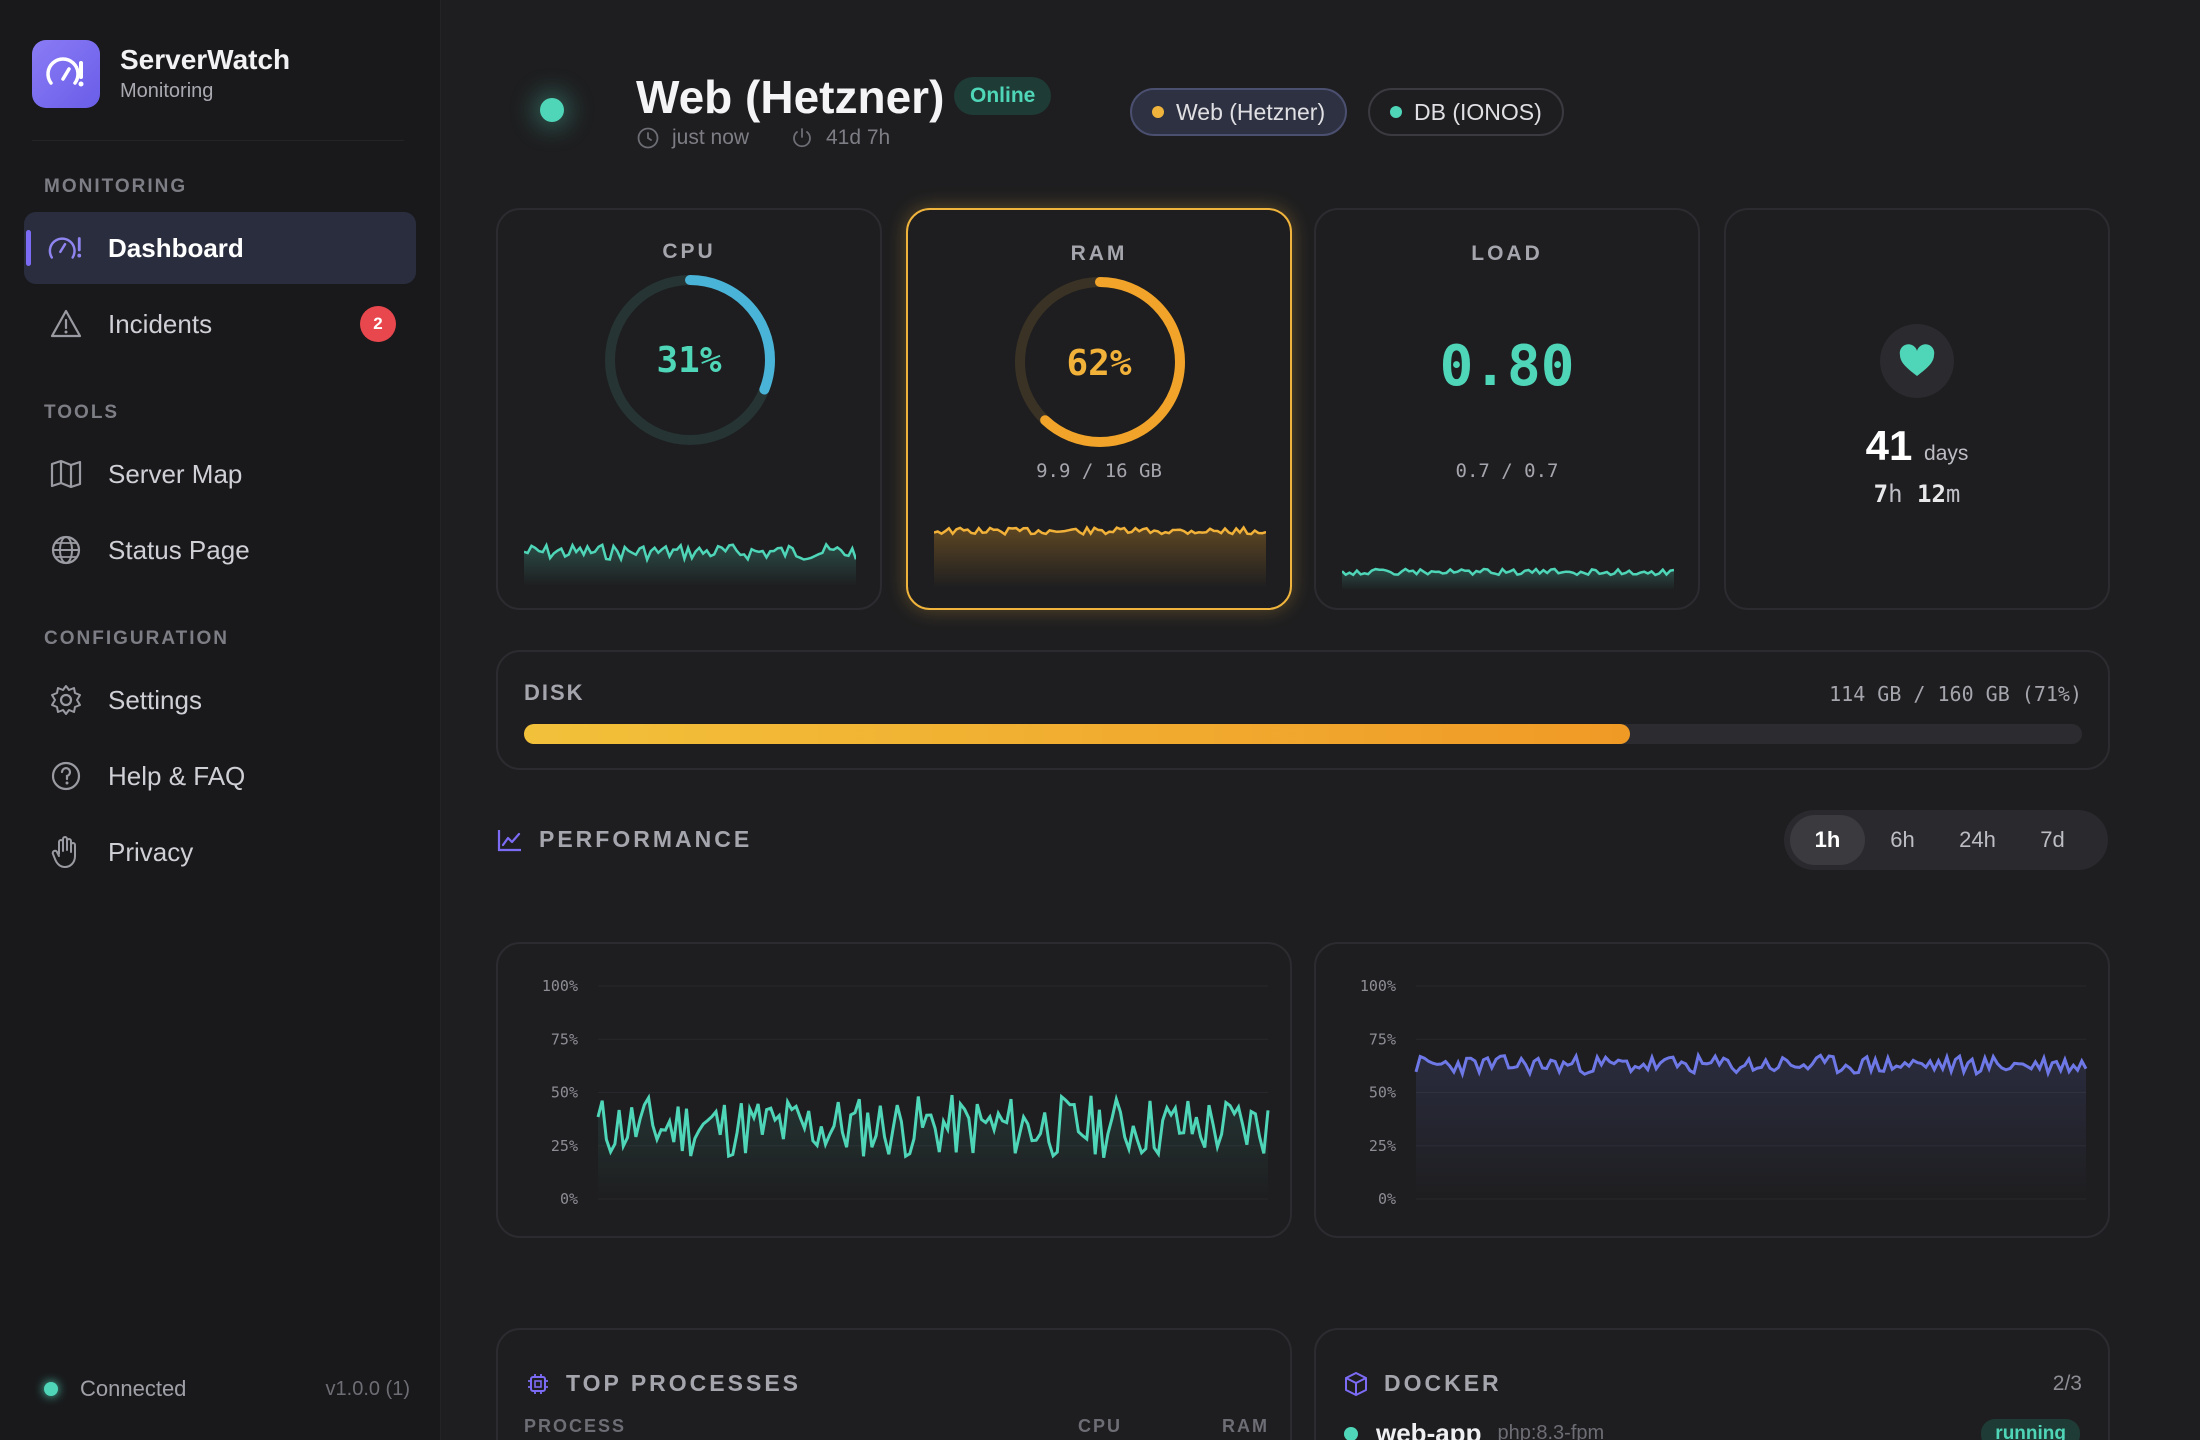 Image resolution: width=2200 pixels, height=1440 pixels. What do you see at coordinates (176, 247) in the screenshot?
I see `sidebar-item-label: Dashboard` at bounding box center [176, 247].